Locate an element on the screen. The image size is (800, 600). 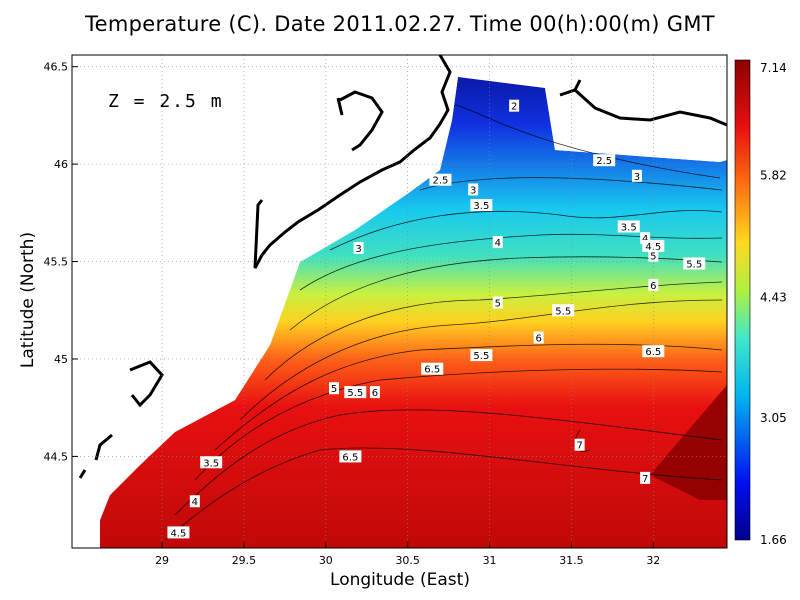
colorbar-tick-label: 5.82 is located at coordinates (773, 176).